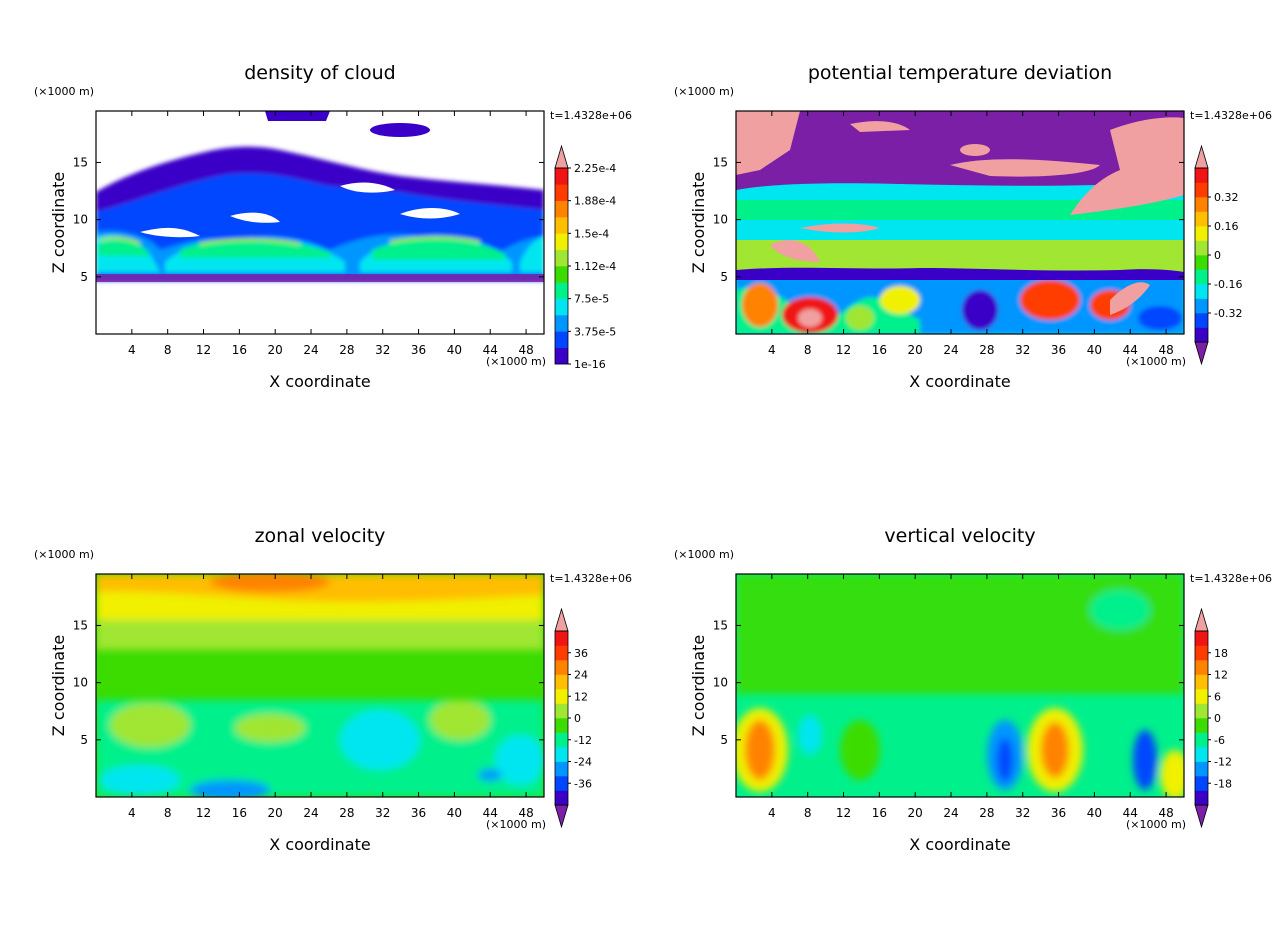  What do you see at coordinates (595, 331) in the screenshot?
I see `colorbar-label: 3.75e-5` at bounding box center [595, 331].